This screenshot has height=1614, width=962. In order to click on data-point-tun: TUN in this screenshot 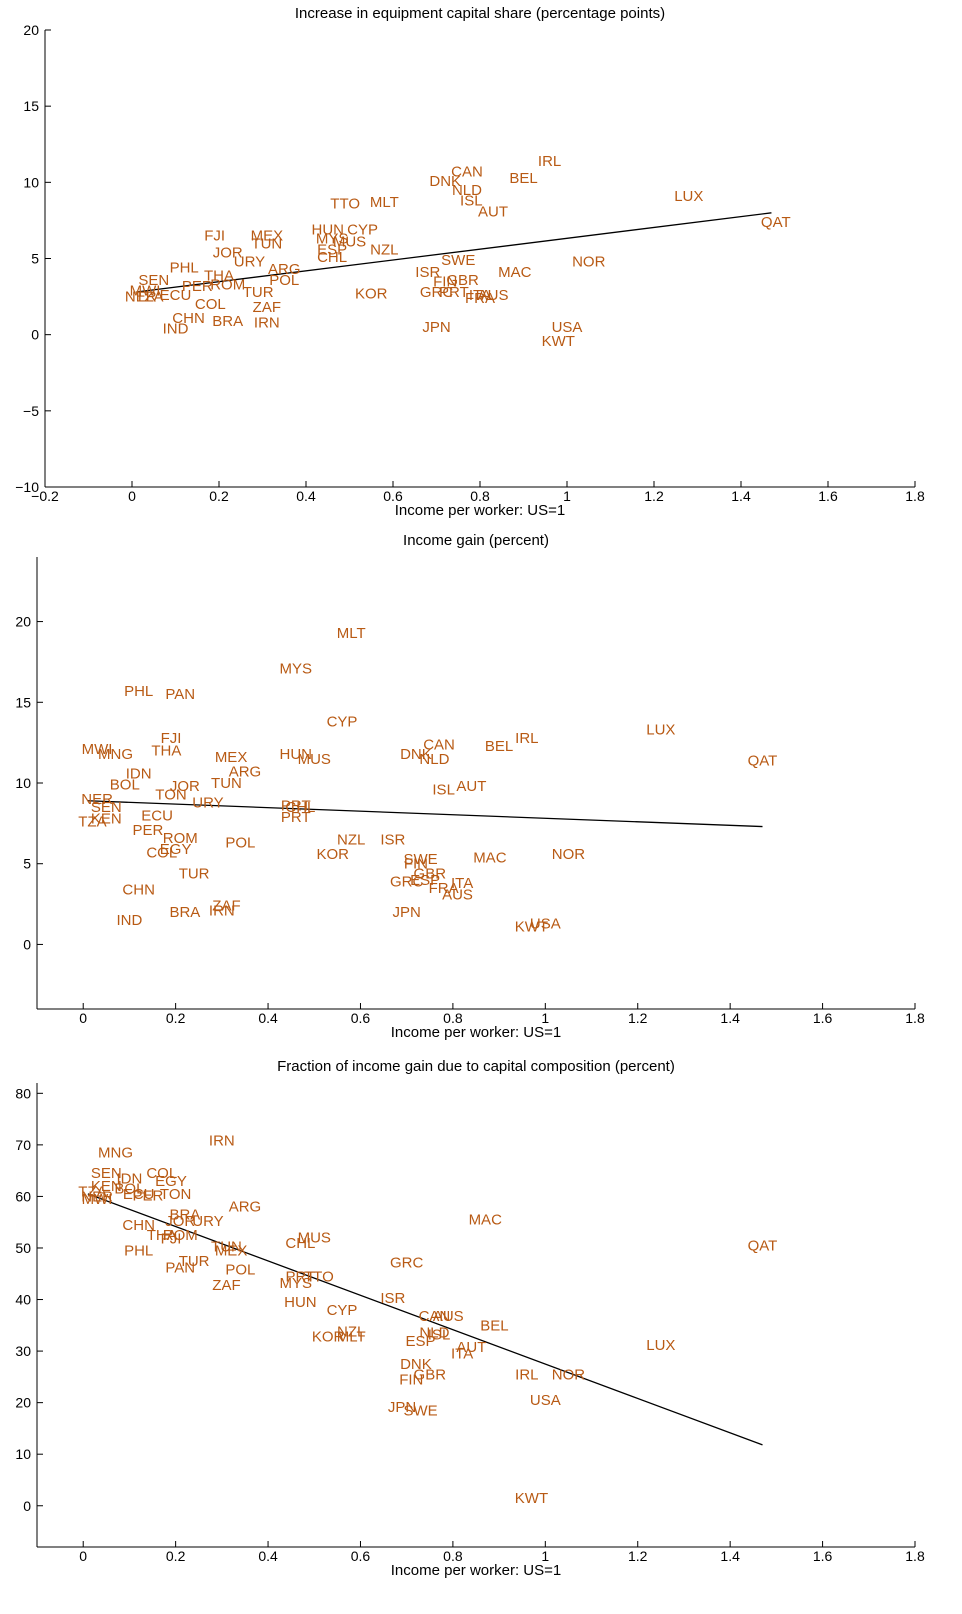, I will do `click(266, 243)`.